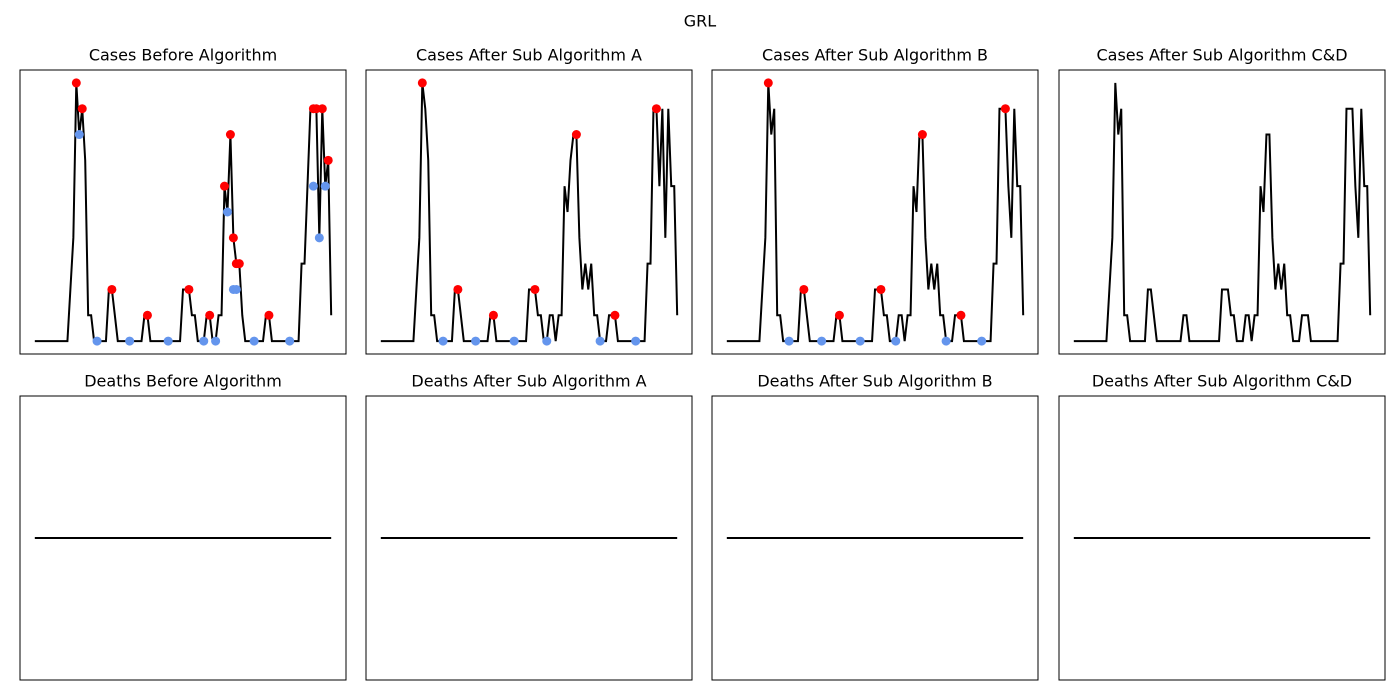  Describe the element at coordinates (183, 55) in the screenshot. I see `chart-title: Cases Before Algorithm` at that location.